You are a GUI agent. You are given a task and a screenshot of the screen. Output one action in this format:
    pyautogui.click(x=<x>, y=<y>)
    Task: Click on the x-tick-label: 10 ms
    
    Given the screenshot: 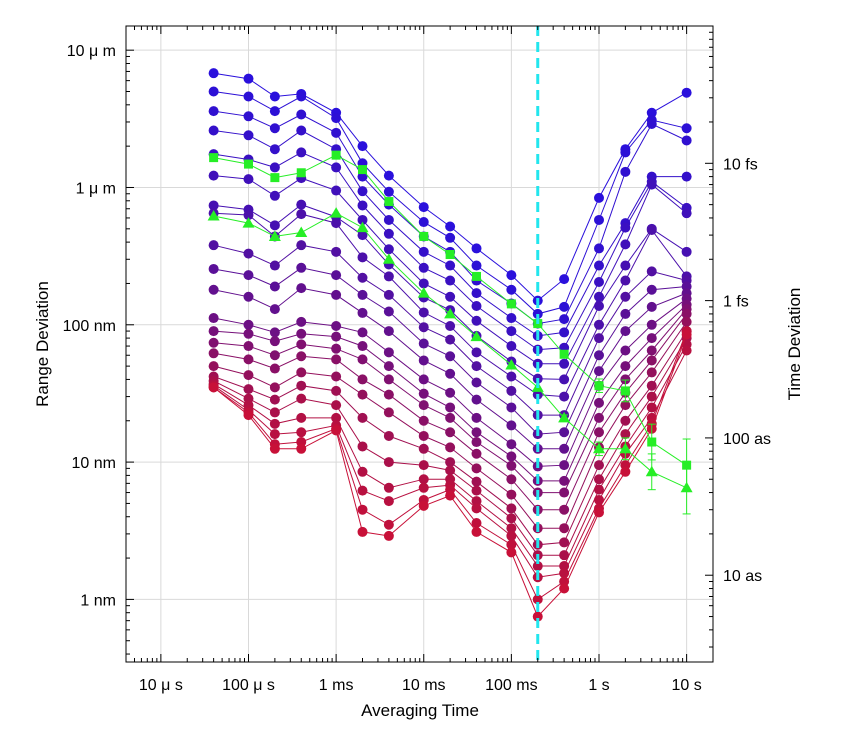 What is the action you would take?
    pyautogui.click(x=424, y=685)
    